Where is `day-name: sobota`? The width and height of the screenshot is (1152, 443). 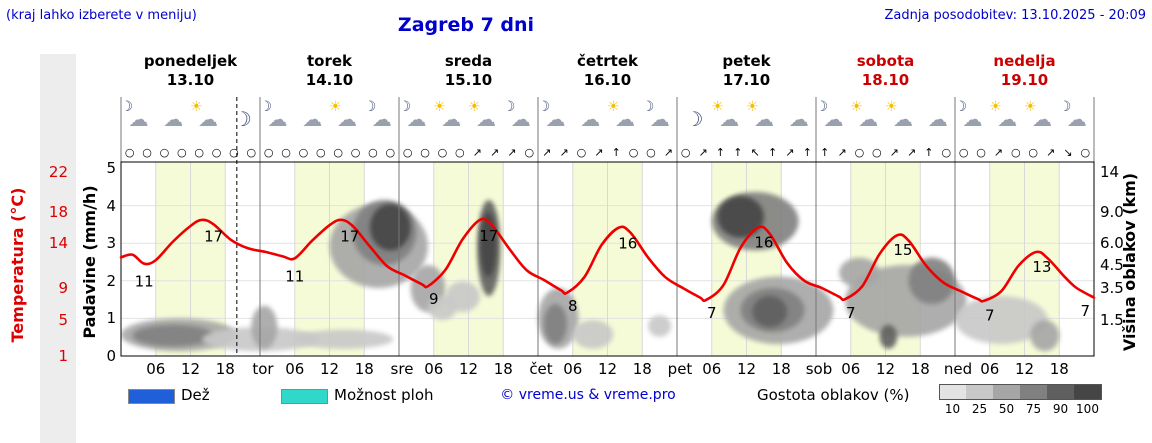
day-name: sobota is located at coordinates (885, 61).